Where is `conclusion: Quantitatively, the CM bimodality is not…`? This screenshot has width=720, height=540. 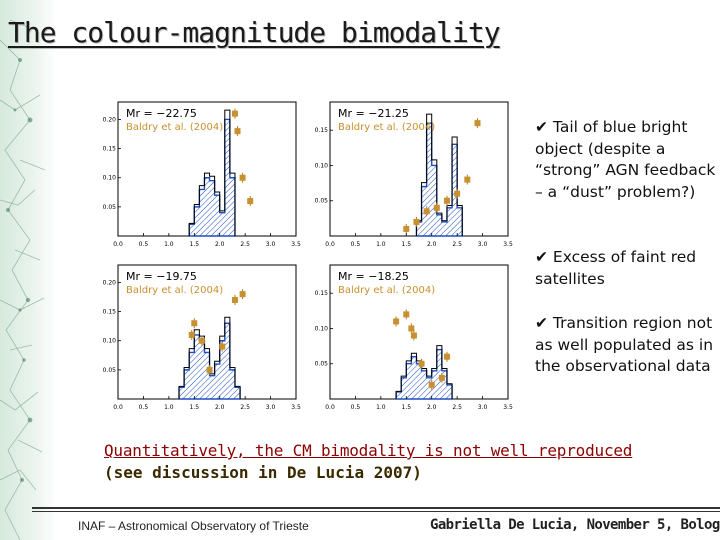
conclusion: Quantitatively, the CM bimodality is not… is located at coordinates (368, 461).